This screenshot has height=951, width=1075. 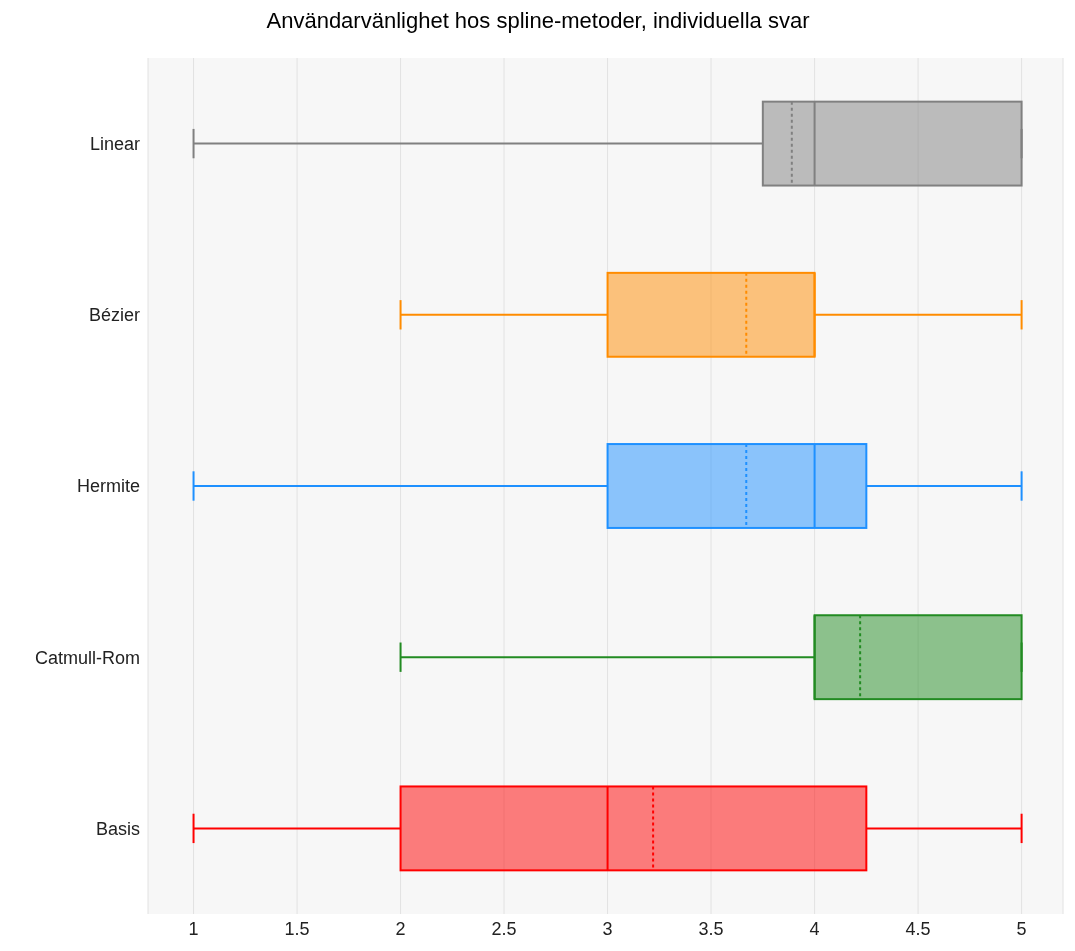 I want to click on x-tick-label: 1.5, so click(x=297, y=928).